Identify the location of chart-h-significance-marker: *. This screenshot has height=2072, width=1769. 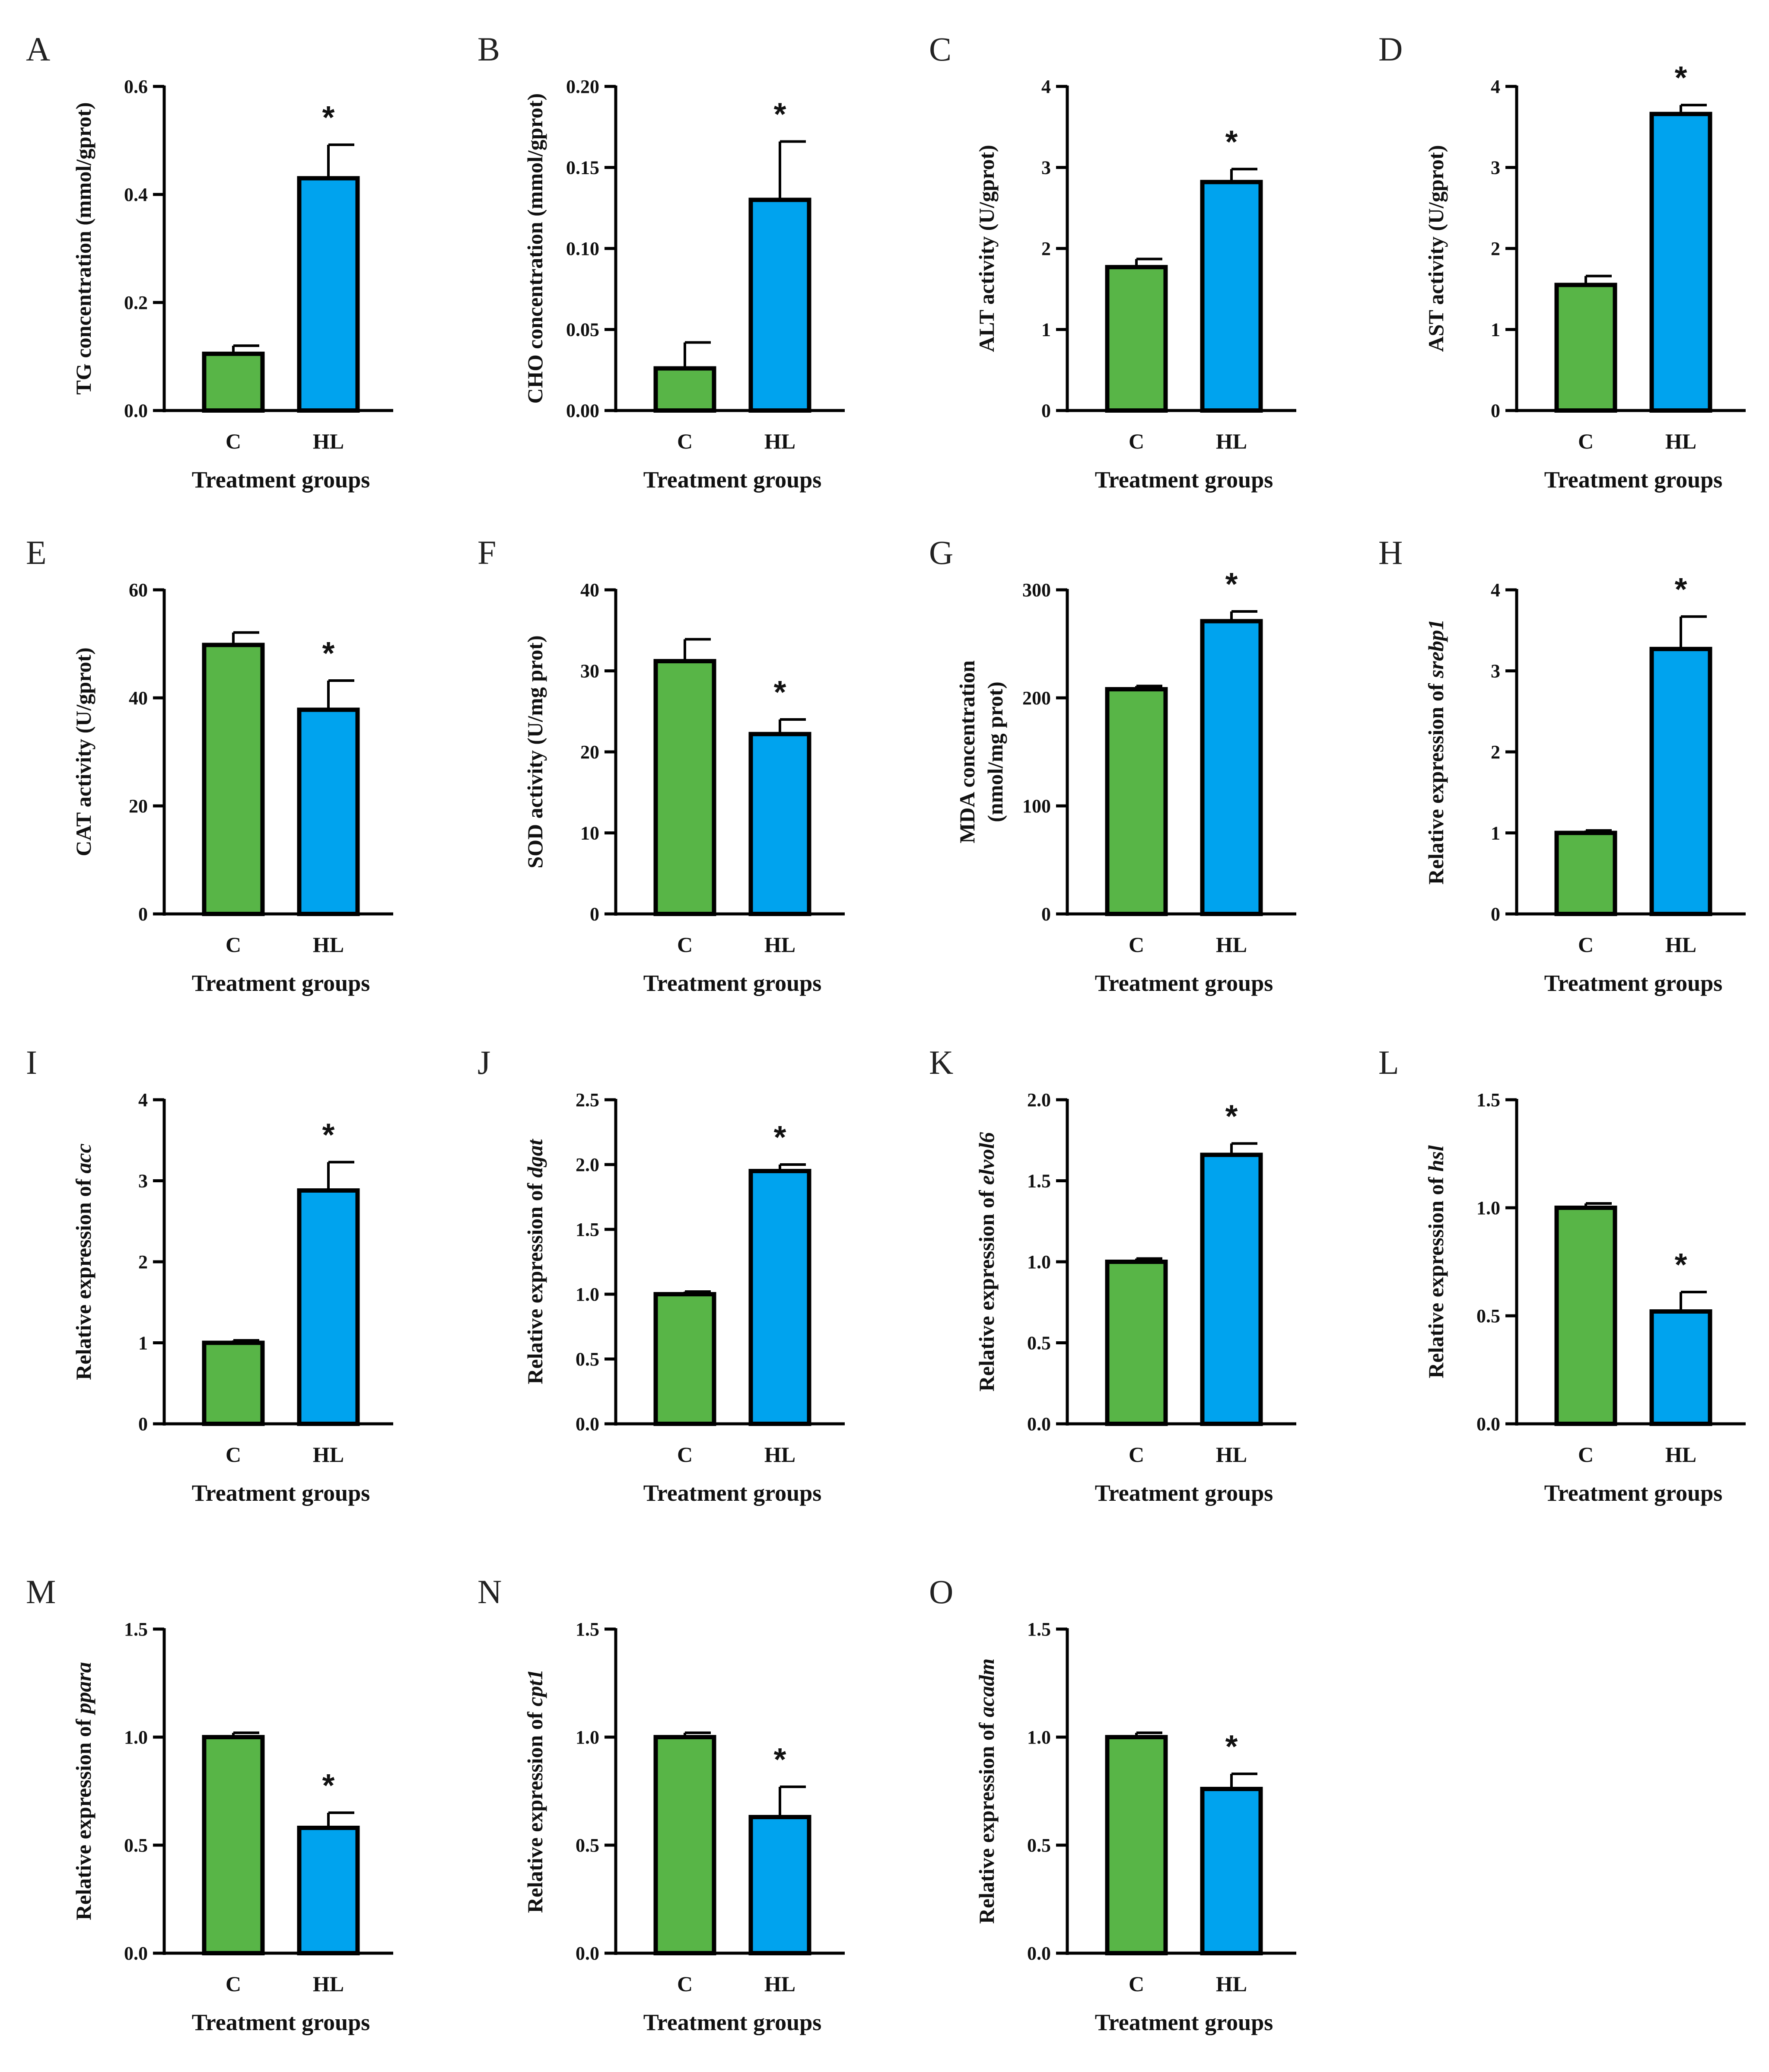
(1681, 589).